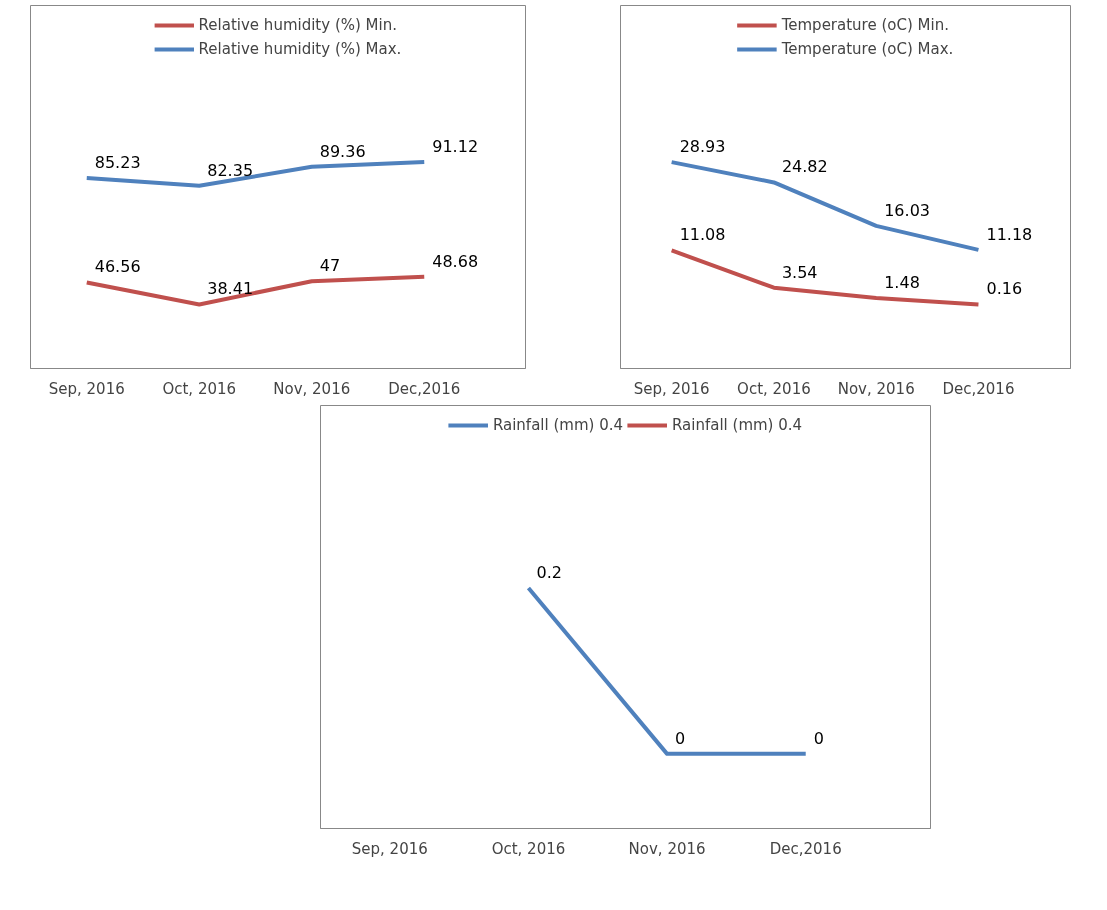 The image size is (1107, 910). I want to click on data-label: 0.2, so click(549, 572).